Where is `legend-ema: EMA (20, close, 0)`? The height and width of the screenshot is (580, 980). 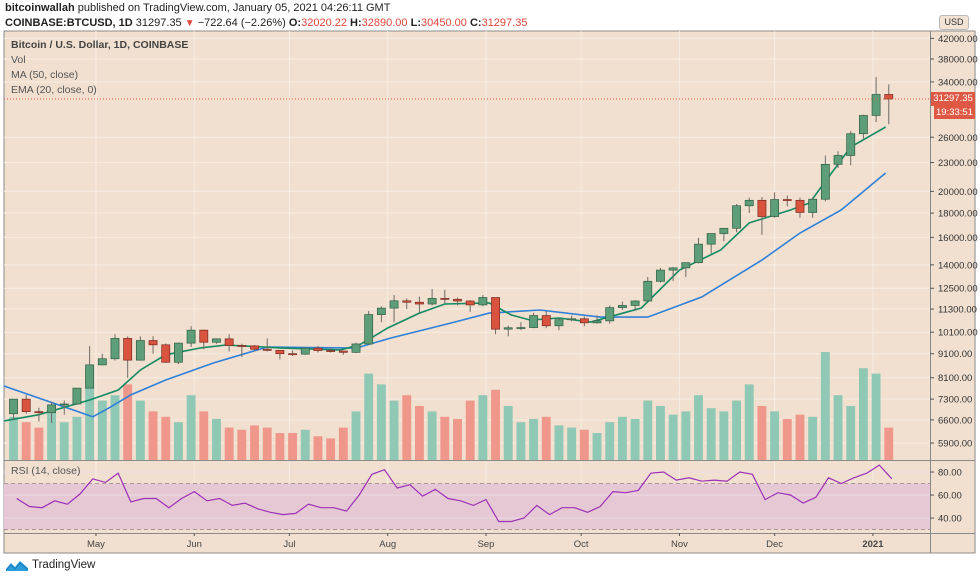 legend-ema: EMA (20, close, 0) is located at coordinates (54, 90).